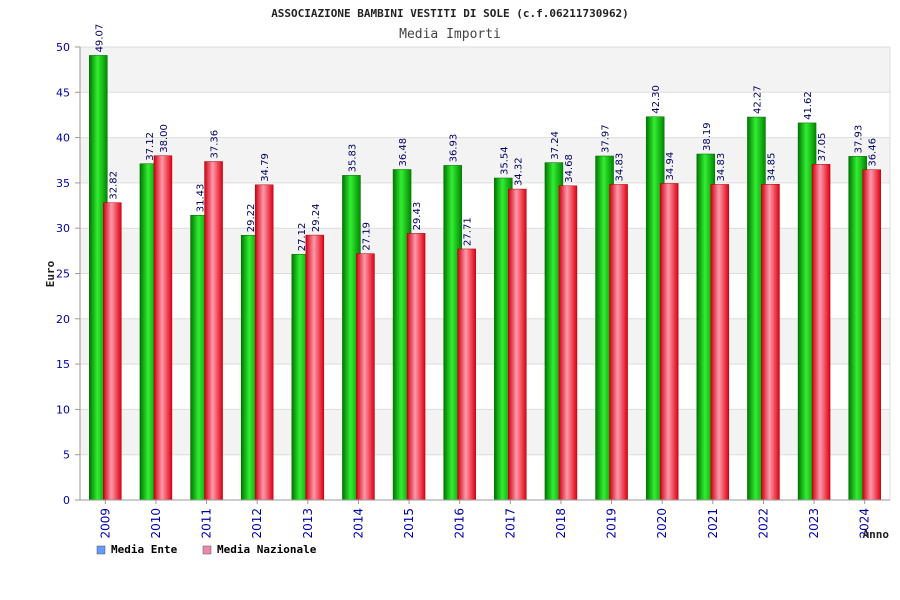  What do you see at coordinates (771, 167) in the screenshot?
I see `bar-value-label: 34.85` at bounding box center [771, 167].